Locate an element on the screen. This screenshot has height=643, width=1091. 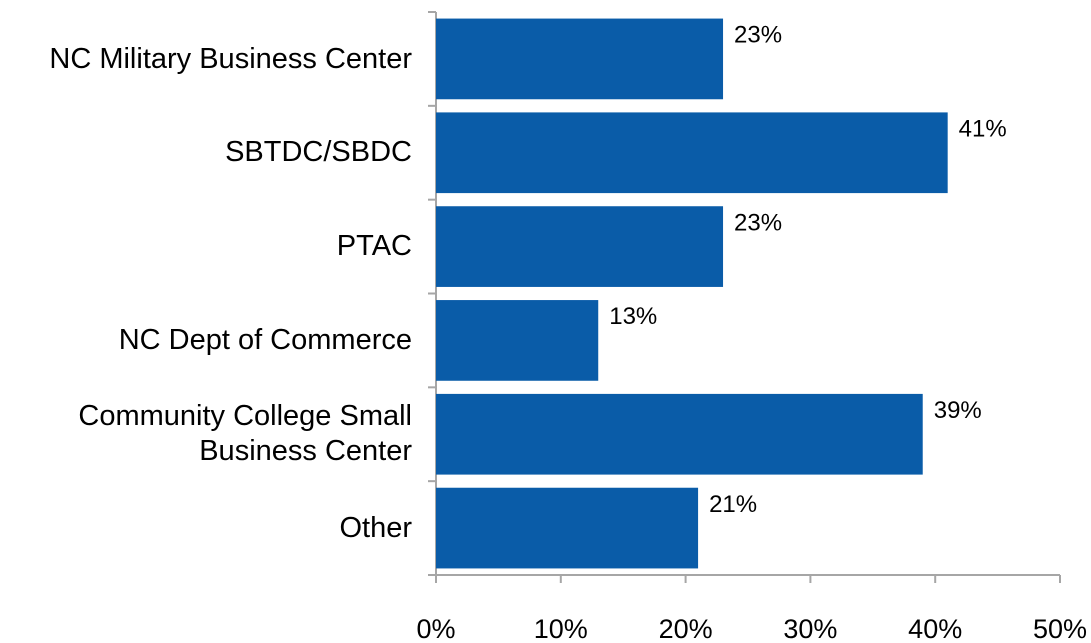
value-label: 21% is located at coordinates (733, 504).